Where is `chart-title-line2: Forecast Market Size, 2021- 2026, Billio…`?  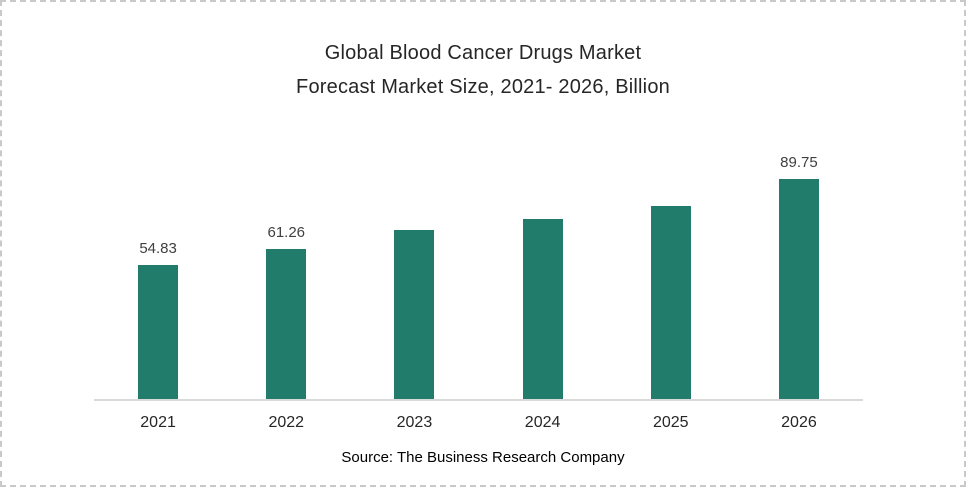
chart-title-line2: Forecast Market Size, 2021- 2026, Billio… is located at coordinates (483, 87).